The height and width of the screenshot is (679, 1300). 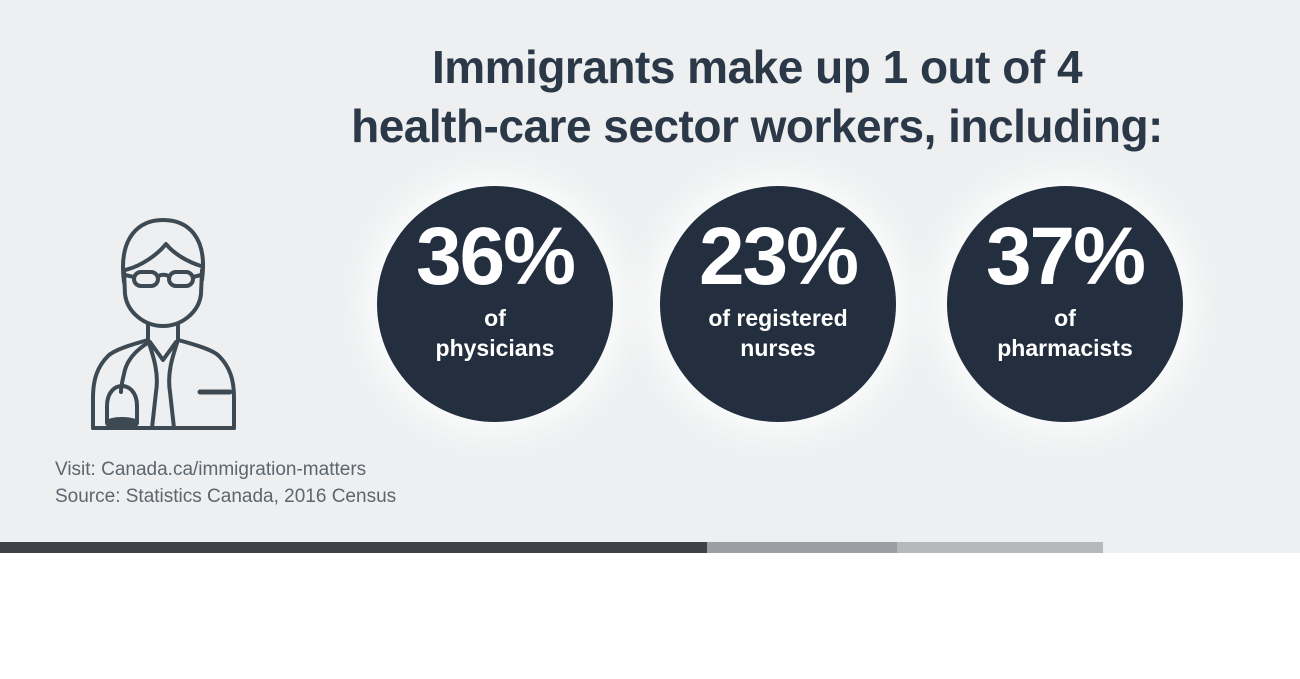 What do you see at coordinates (1065, 333) in the screenshot?
I see `stat-label: of pharmacists` at bounding box center [1065, 333].